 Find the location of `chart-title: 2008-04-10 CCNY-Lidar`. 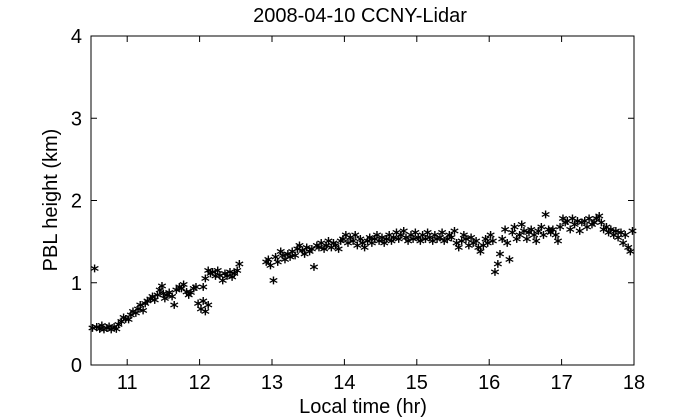

chart-title: 2008-04-10 CCNY-Lidar is located at coordinates (360, 16).